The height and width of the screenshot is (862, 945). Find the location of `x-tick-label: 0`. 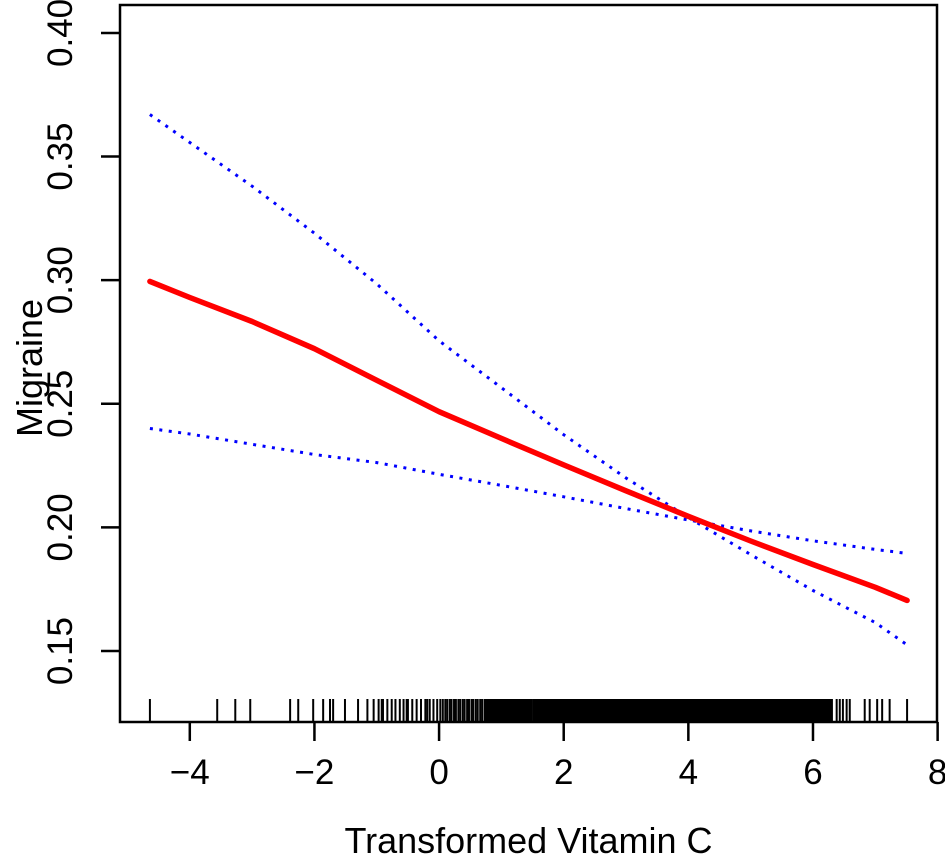

x-tick-label: 0 is located at coordinates (438, 772).